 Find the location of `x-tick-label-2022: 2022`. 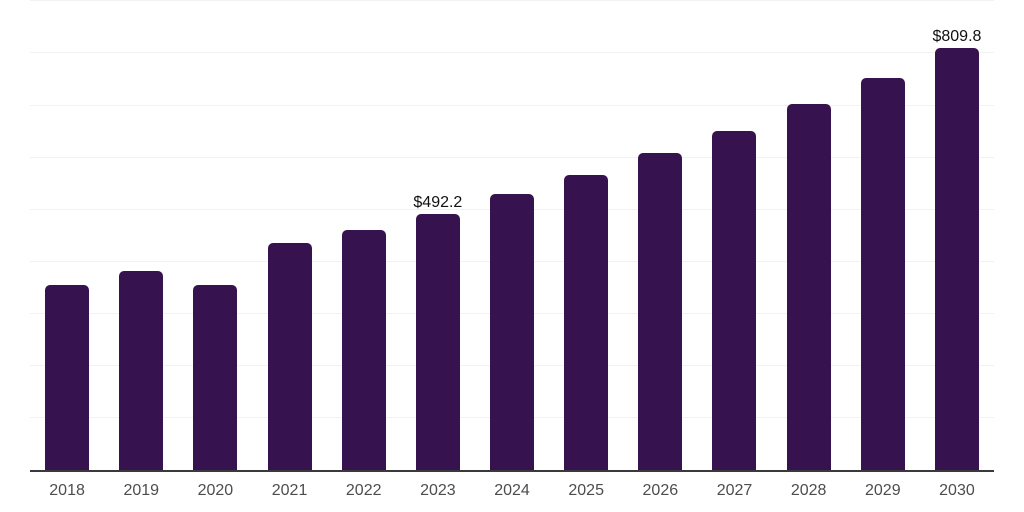

x-tick-label-2022: 2022 is located at coordinates (363, 490).